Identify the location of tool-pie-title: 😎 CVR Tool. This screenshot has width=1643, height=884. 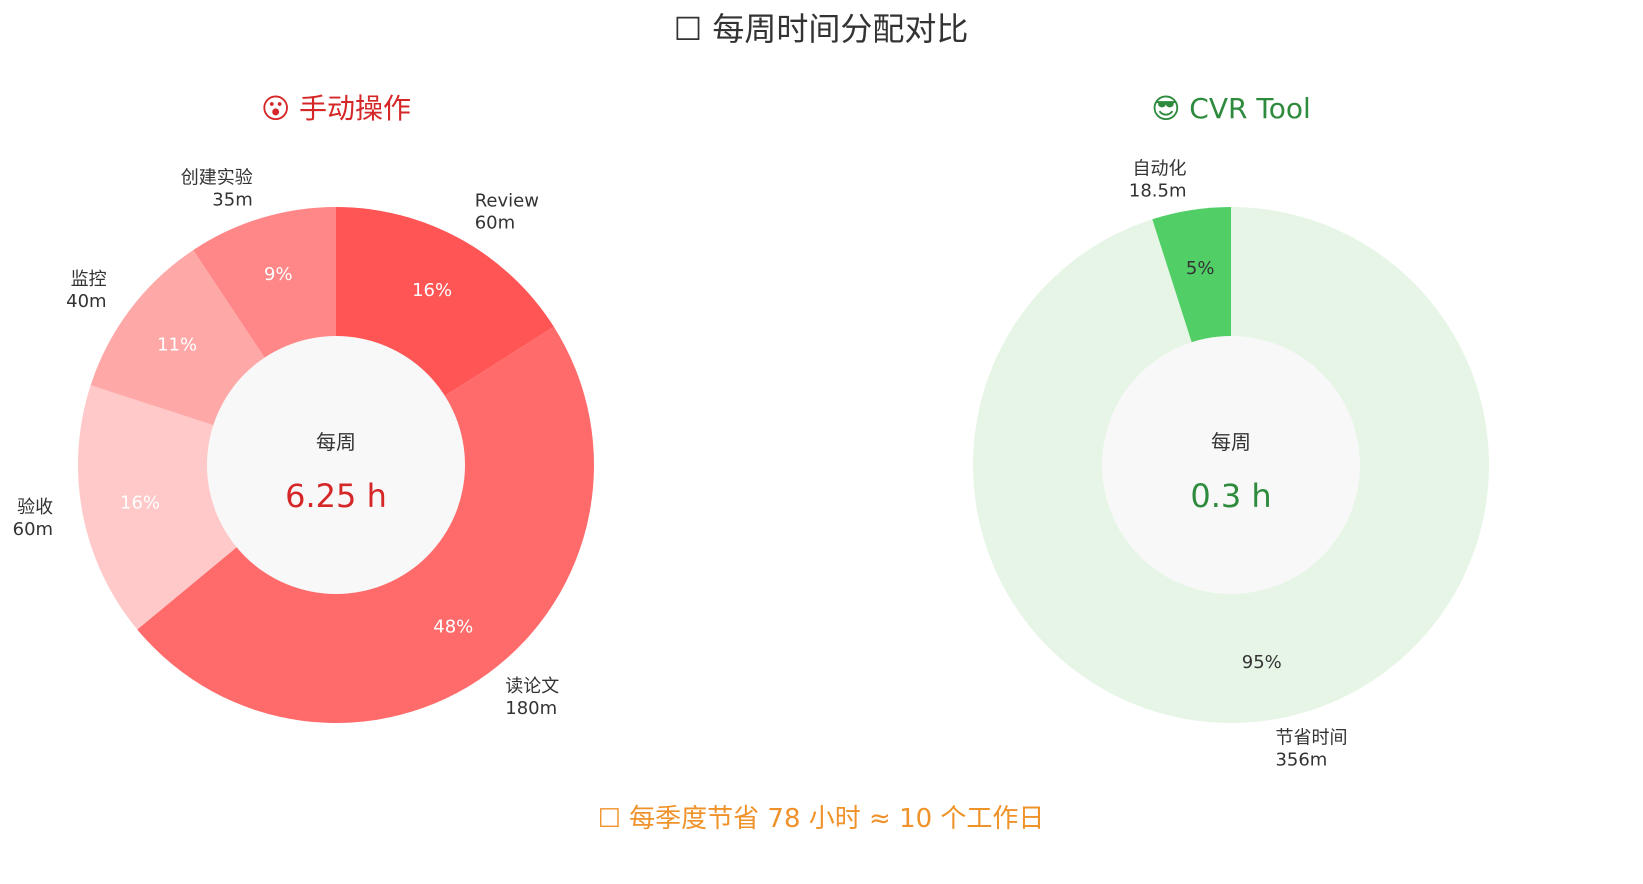
(1231, 108).